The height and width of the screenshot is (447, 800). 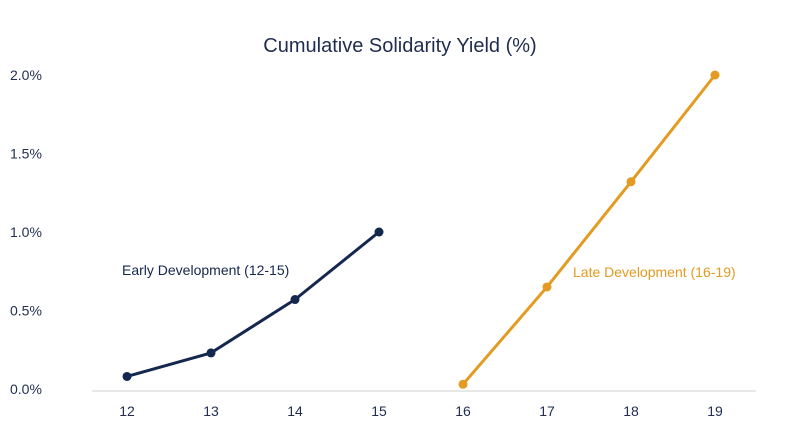 I want to click on y-tick-labels: 0.0% 0.5% 1.0% 1.5% 2.0%, so click(x=26, y=232).